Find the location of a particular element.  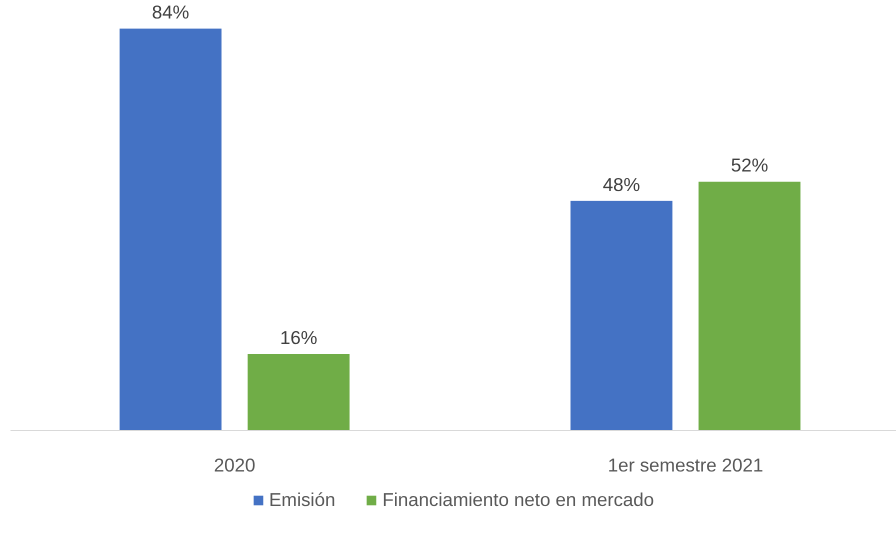

x-tick-label: 2020 is located at coordinates (235, 465).